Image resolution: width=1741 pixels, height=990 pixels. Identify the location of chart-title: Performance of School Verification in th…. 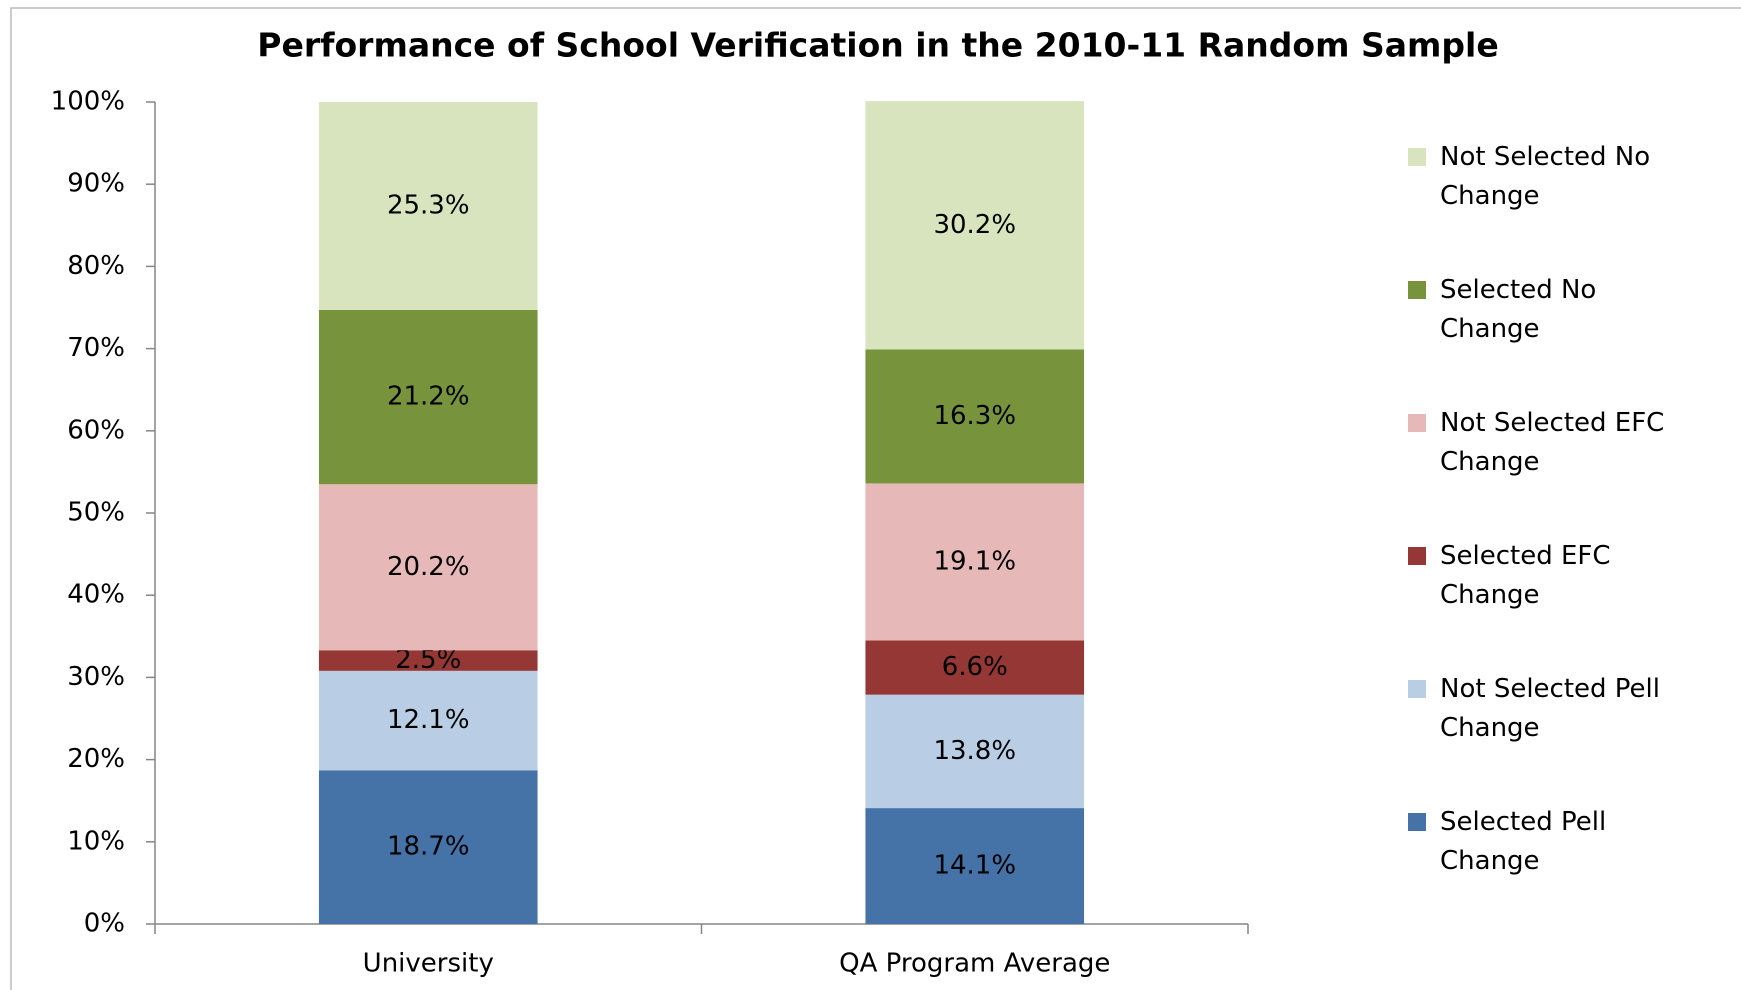
(877, 45).